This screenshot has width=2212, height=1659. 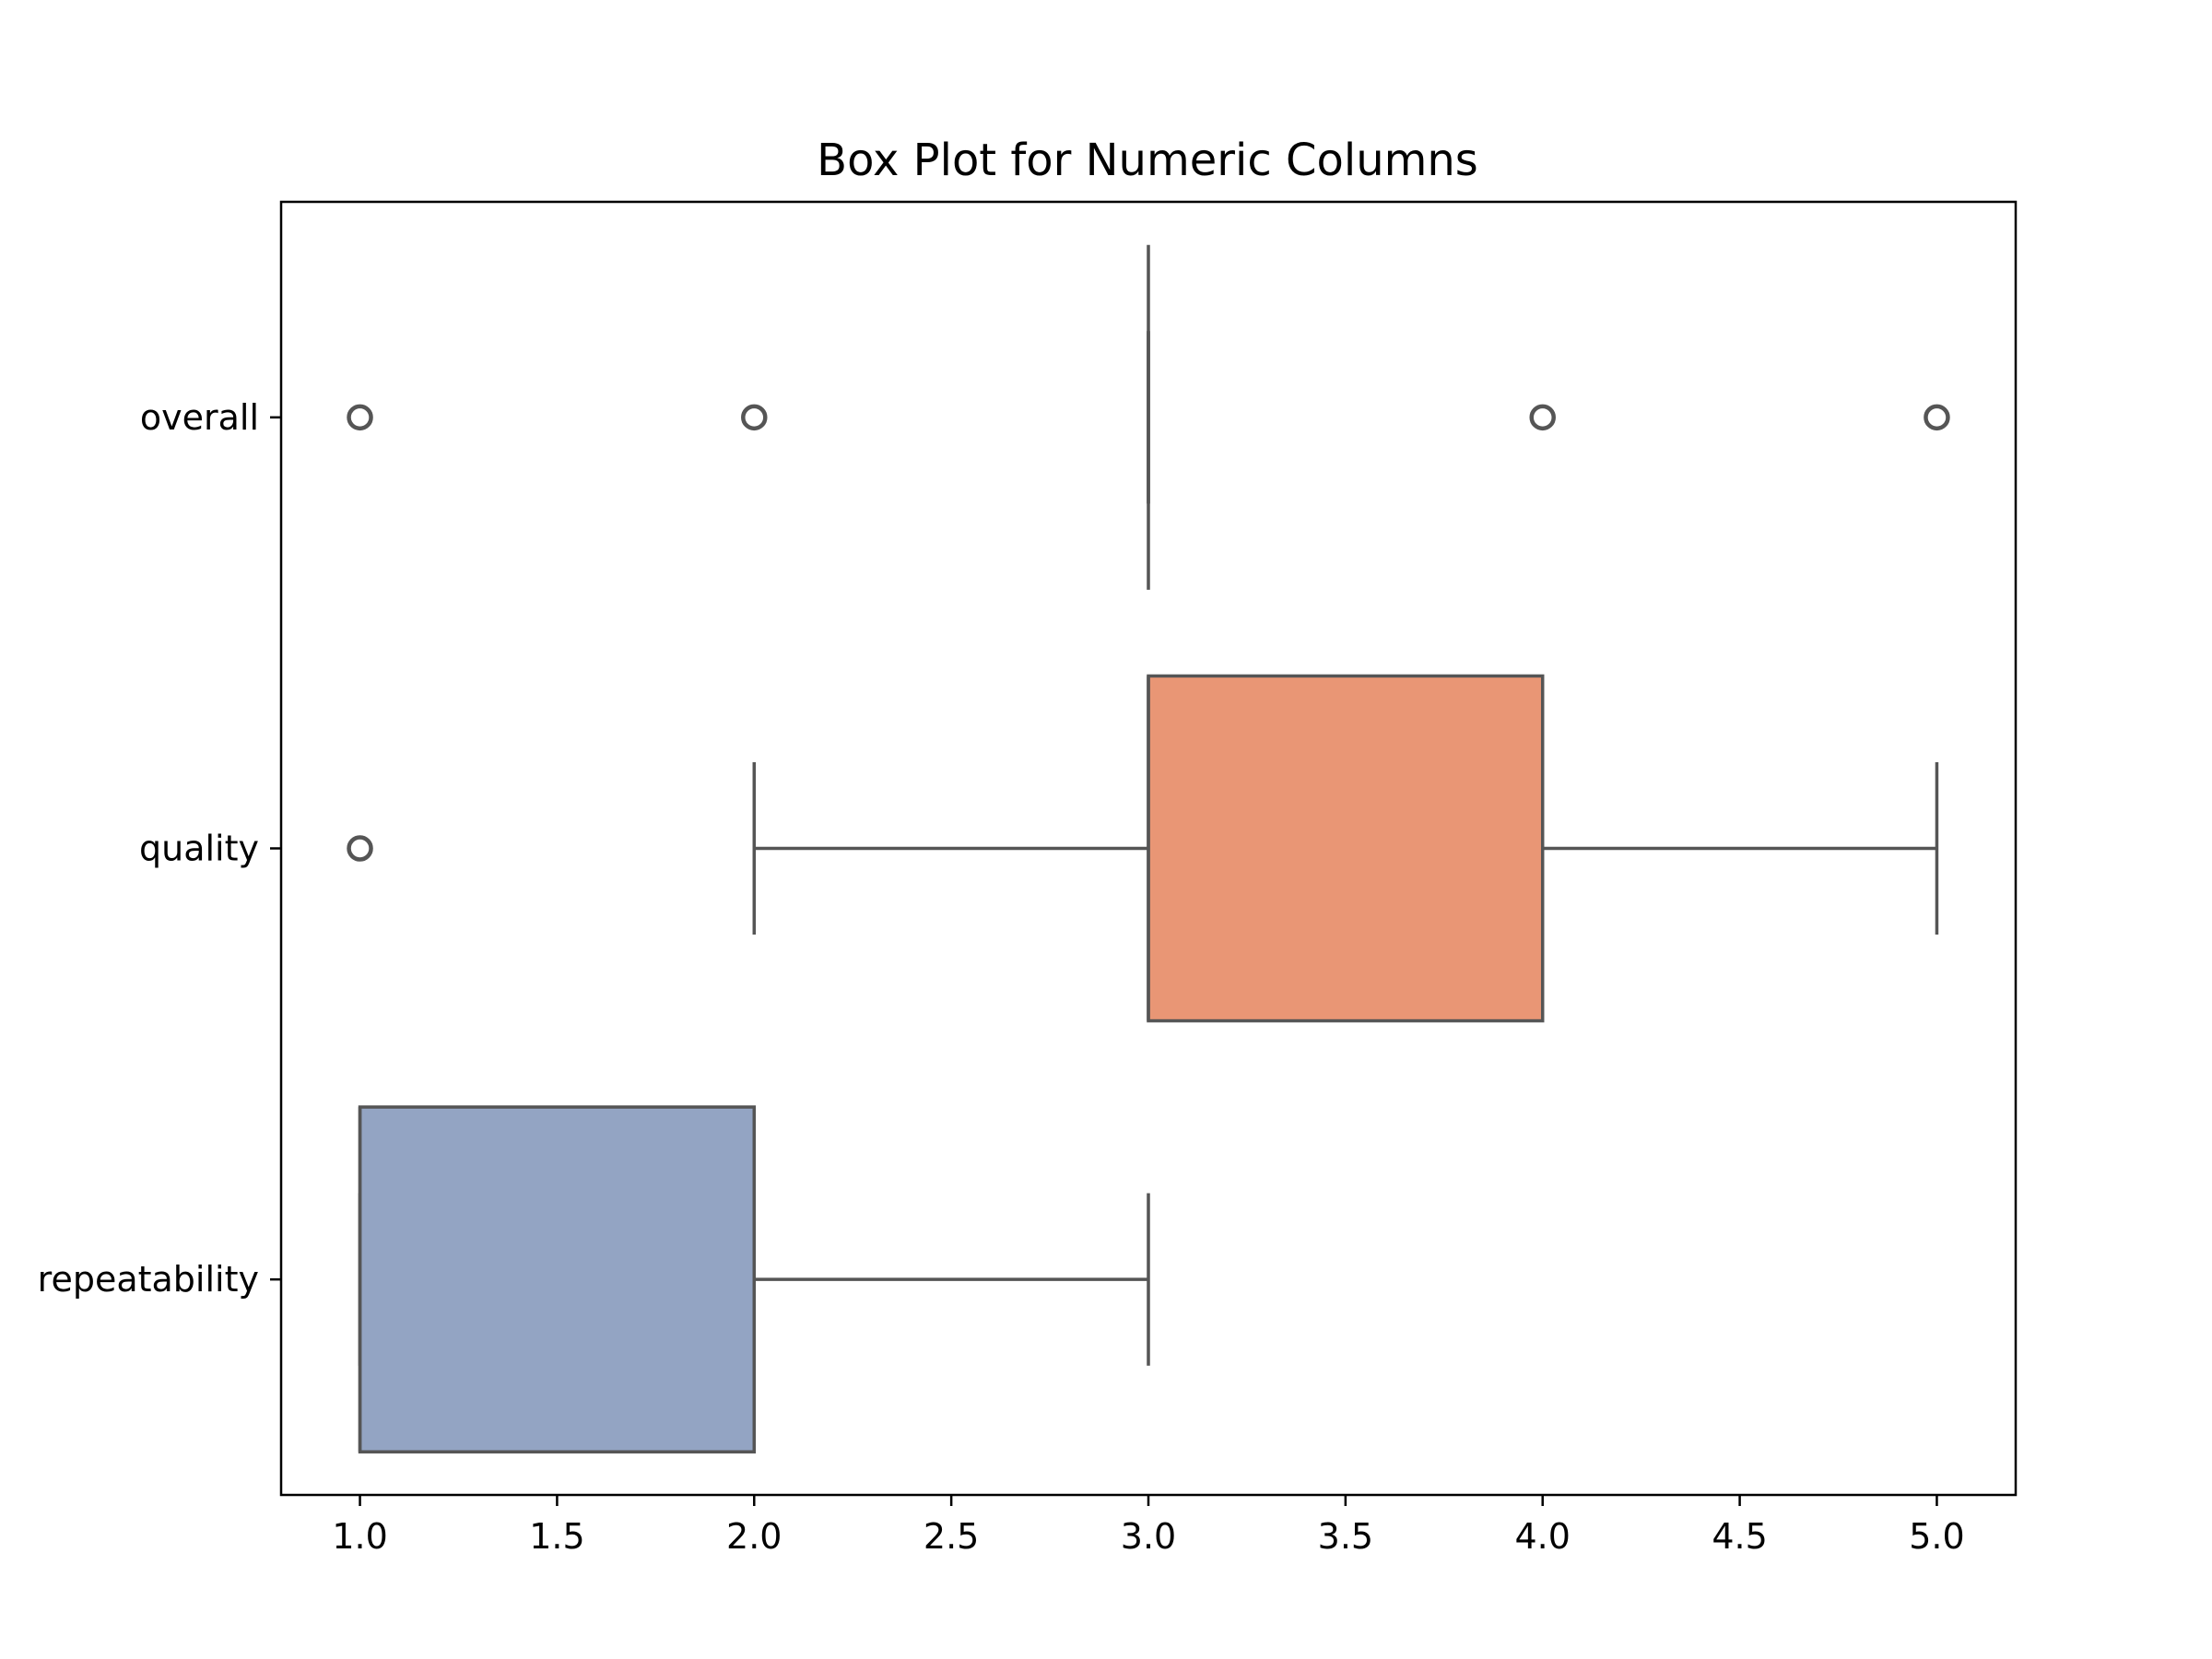 What do you see at coordinates (556, 1536) in the screenshot?
I see `x-tick-label: 1.5` at bounding box center [556, 1536].